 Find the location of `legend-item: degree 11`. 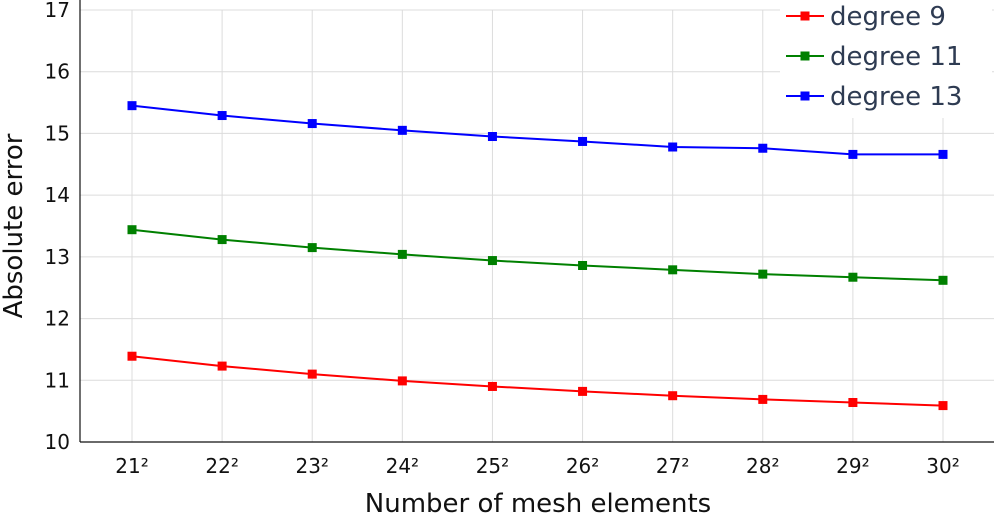

legend-item: degree 11 is located at coordinates (874, 57).